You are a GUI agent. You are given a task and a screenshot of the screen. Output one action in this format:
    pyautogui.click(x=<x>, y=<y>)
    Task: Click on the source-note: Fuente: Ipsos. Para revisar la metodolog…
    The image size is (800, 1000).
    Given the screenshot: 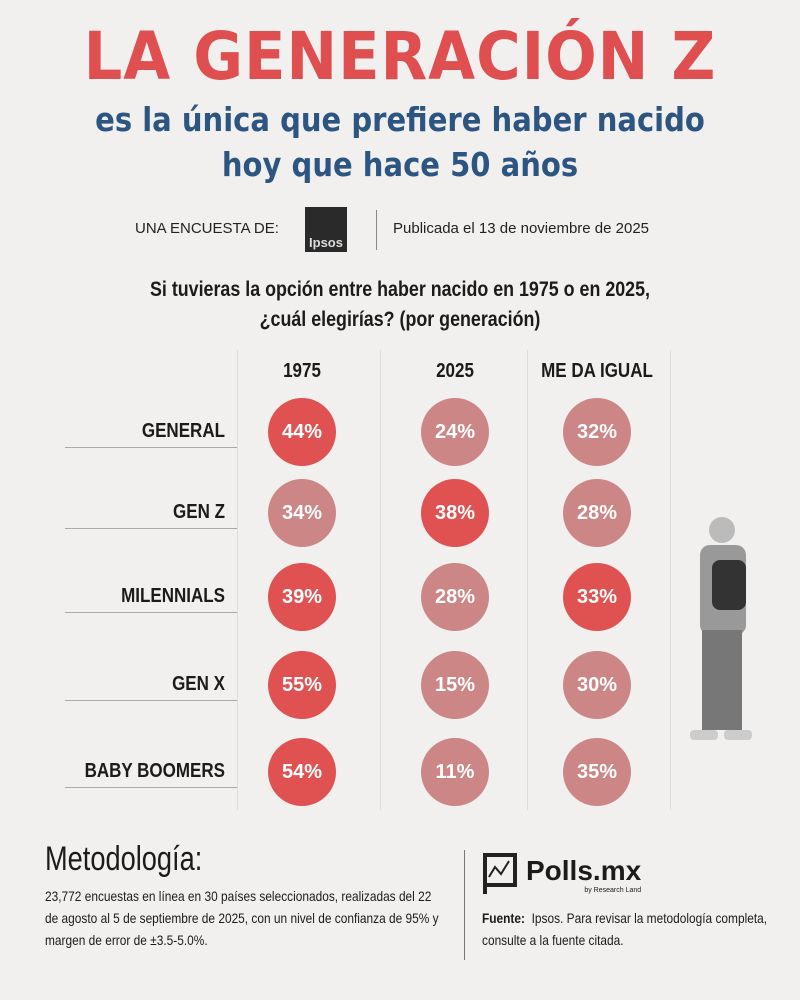 What is the action you would take?
    pyautogui.click(x=626, y=929)
    